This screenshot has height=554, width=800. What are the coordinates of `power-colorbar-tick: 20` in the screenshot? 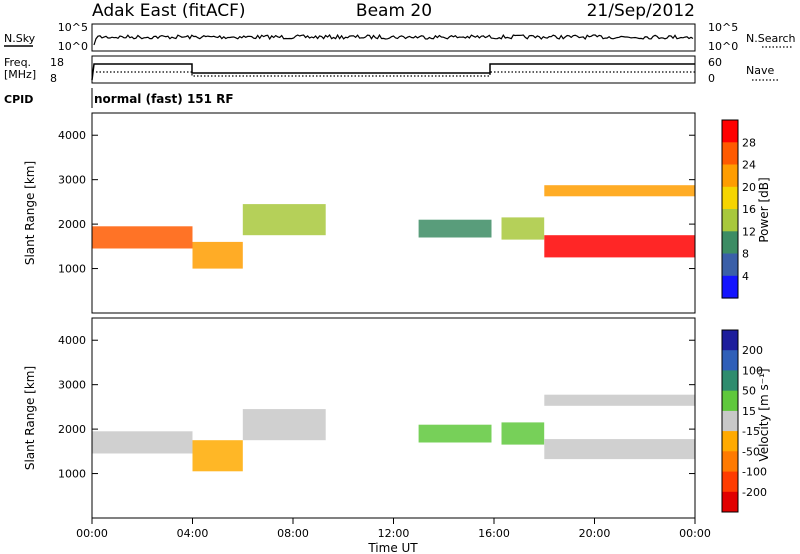 It's located at (749, 187).